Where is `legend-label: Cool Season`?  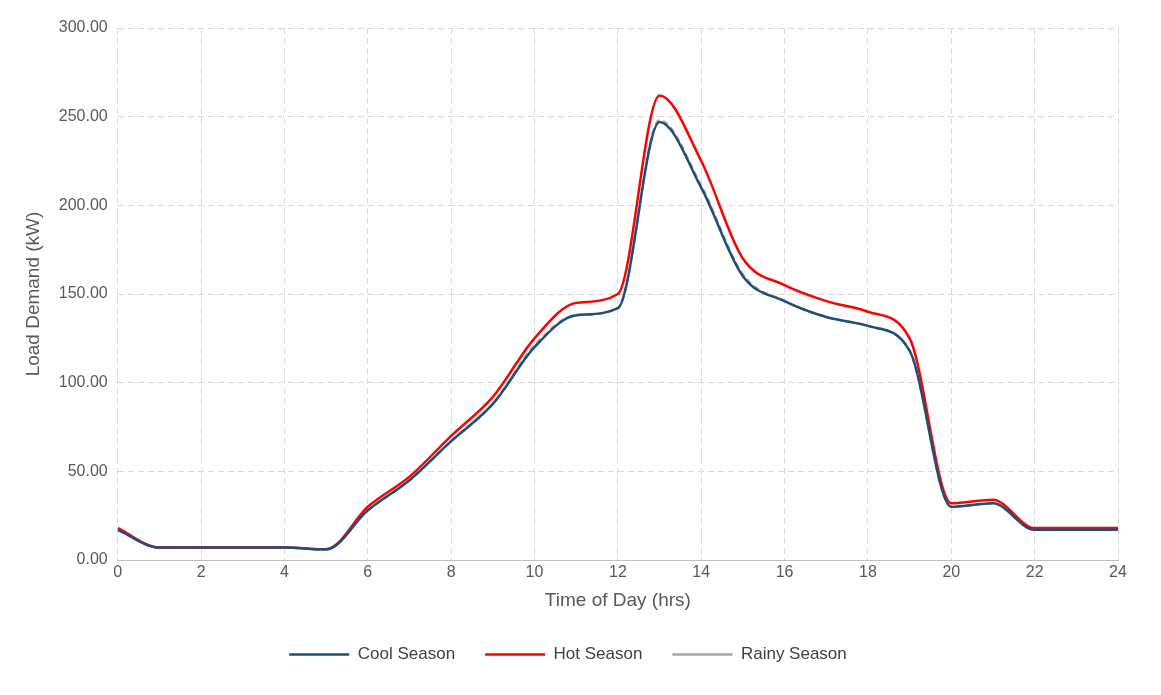
legend-label: Cool Season is located at coordinates (406, 654).